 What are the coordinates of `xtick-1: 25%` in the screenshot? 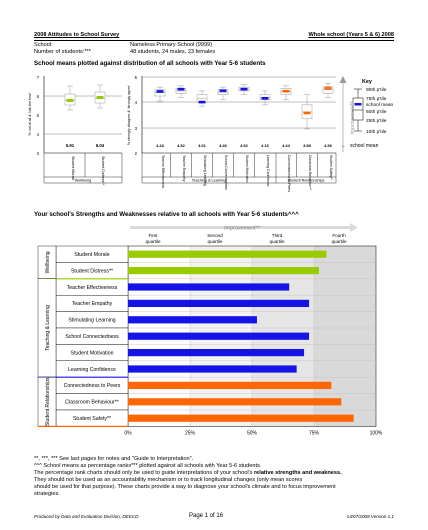 It's located at (190, 433).